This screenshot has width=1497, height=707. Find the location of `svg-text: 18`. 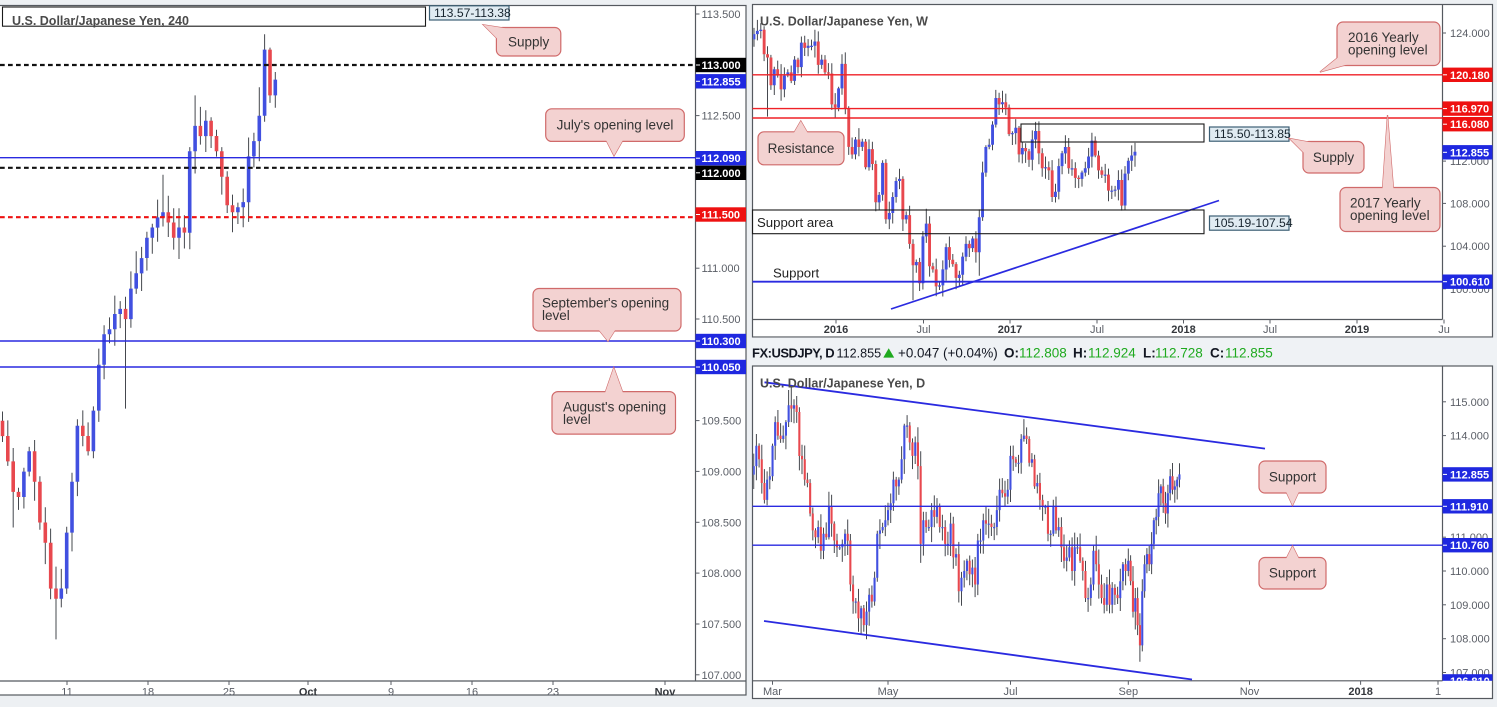

svg-text: 18 is located at coordinates (148, 693).